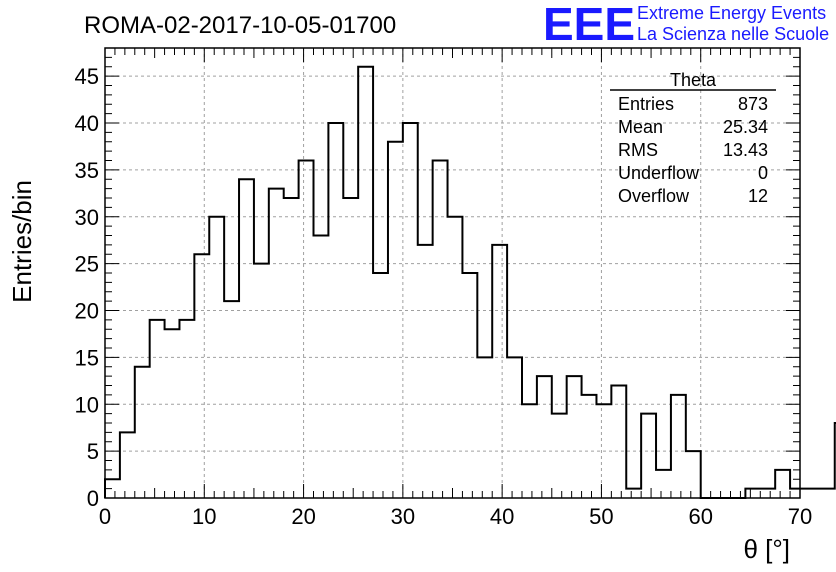 The height and width of the screenshot is (572, 836). Describe the element at coordinates (87, 76) in the screenshot. I see `y-tick-label: 45` at that location.